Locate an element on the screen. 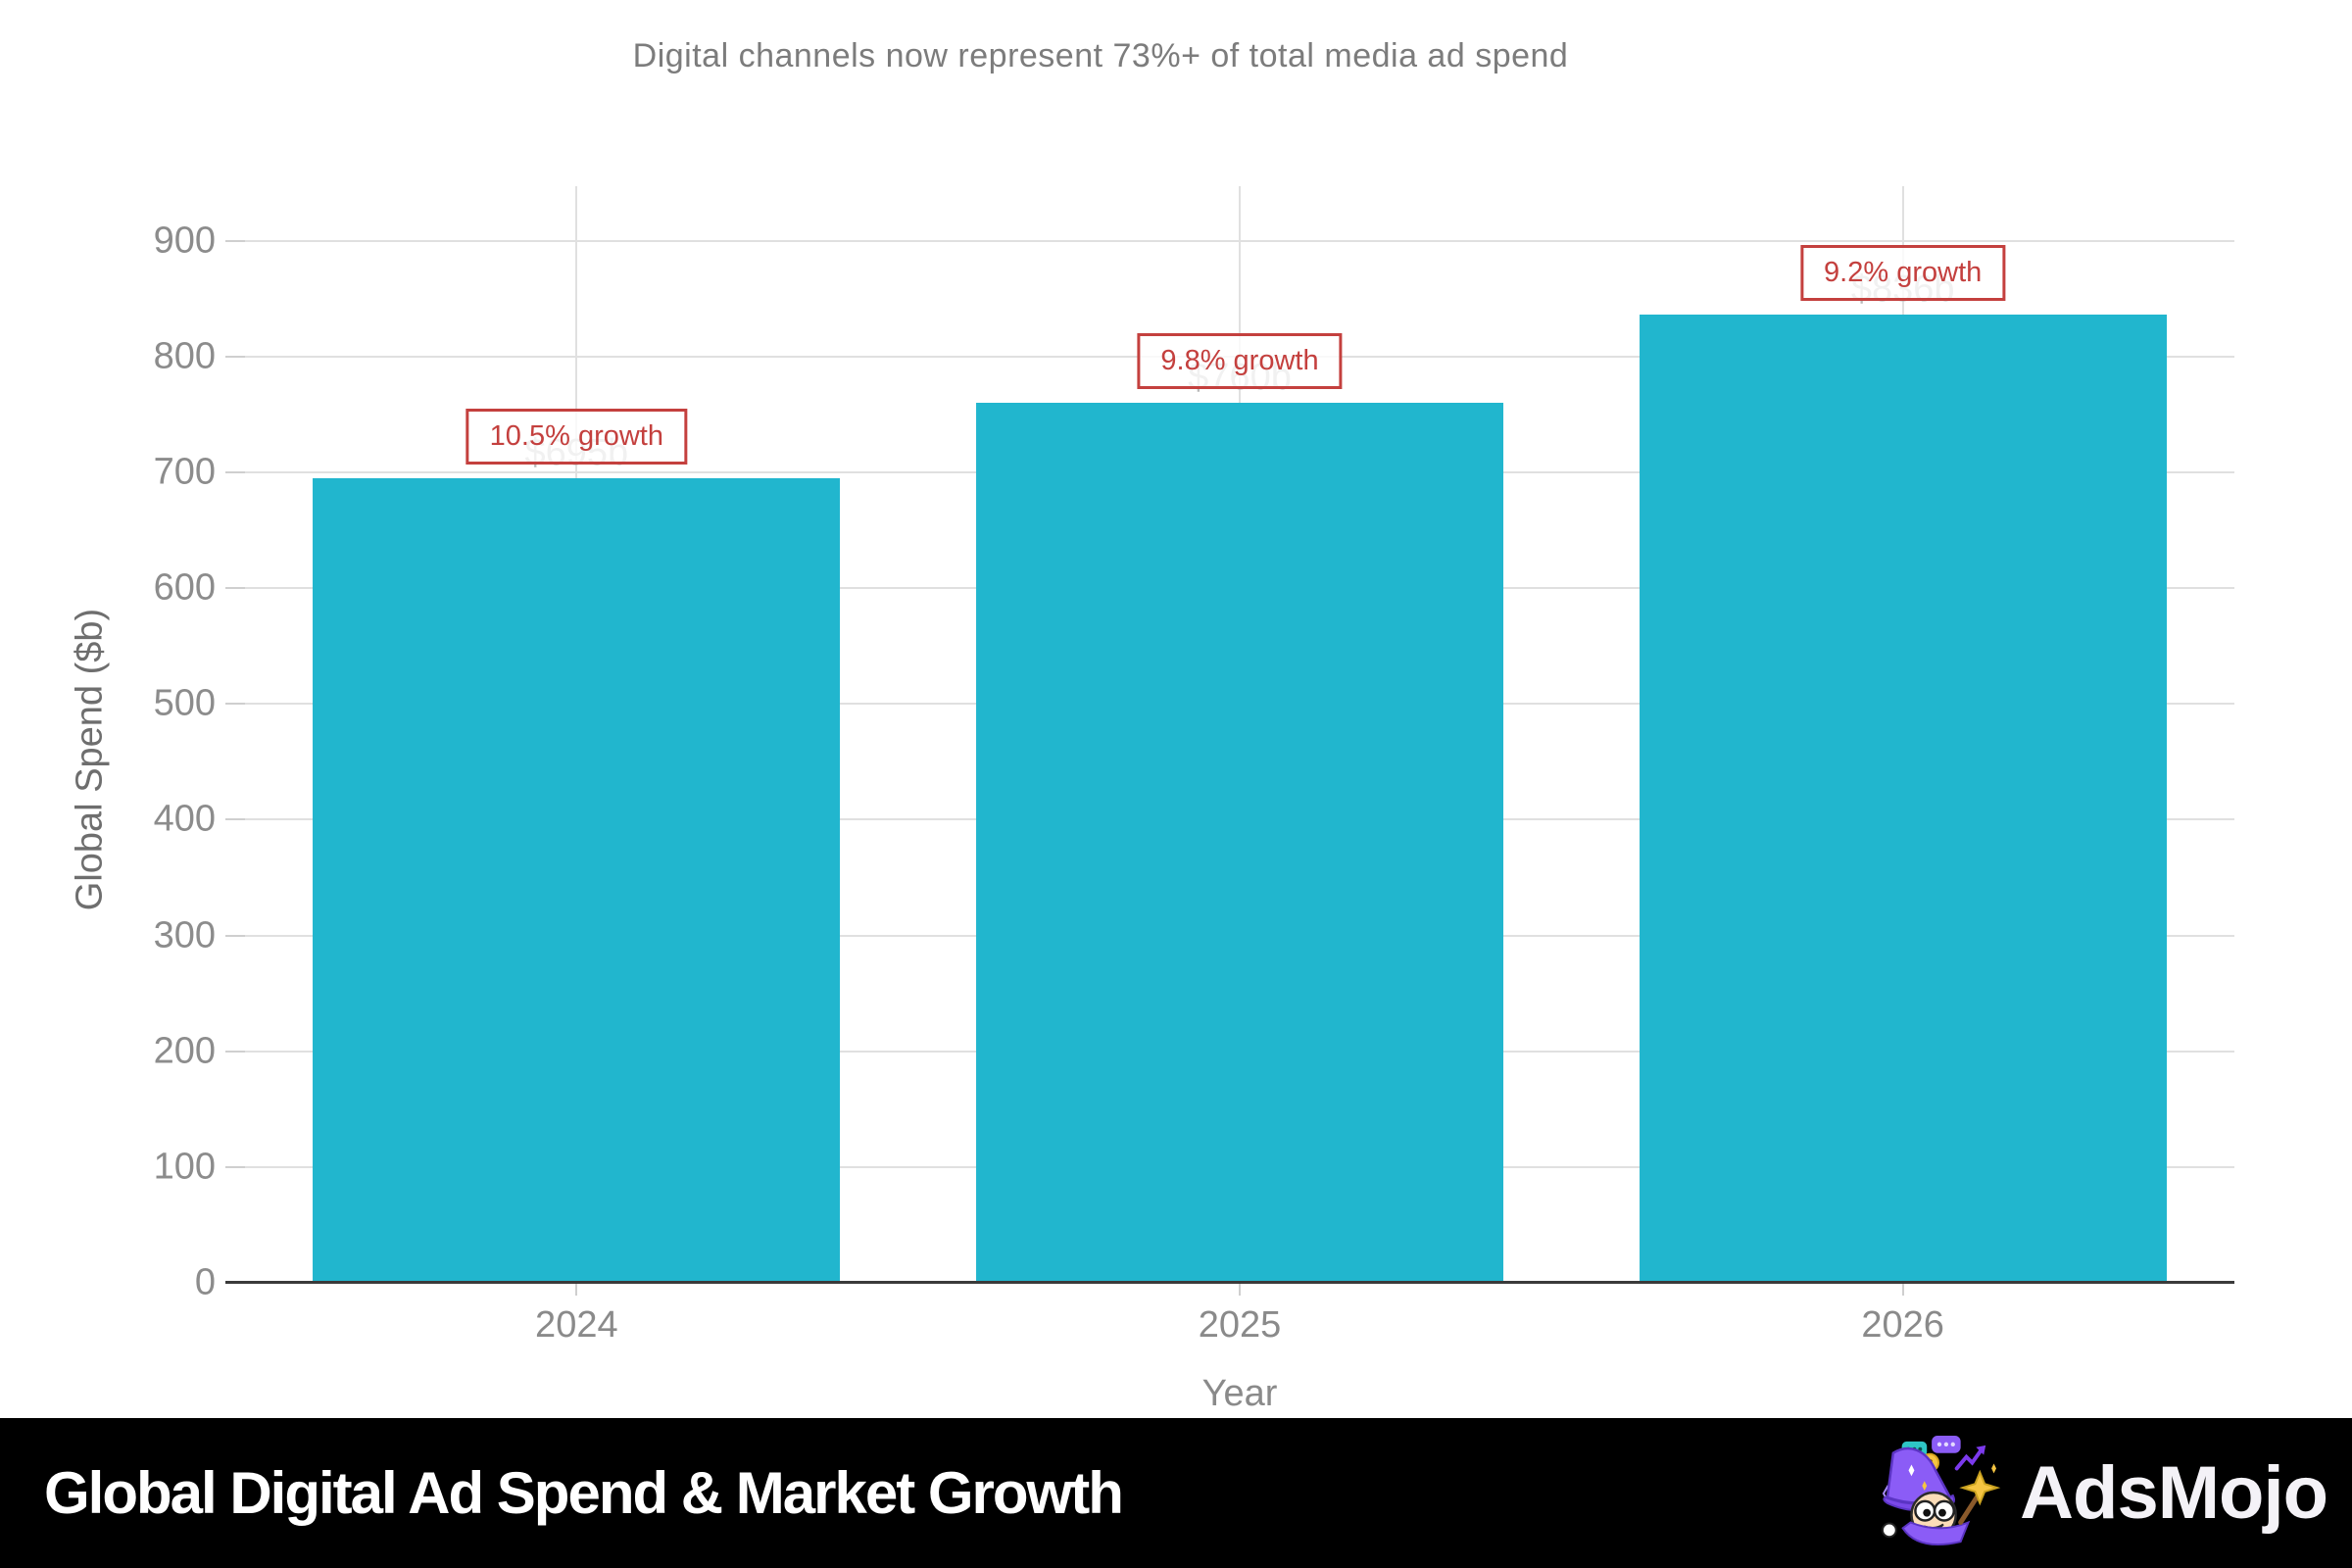  brand-logo: $ is located at coordinates (2101, 1493).